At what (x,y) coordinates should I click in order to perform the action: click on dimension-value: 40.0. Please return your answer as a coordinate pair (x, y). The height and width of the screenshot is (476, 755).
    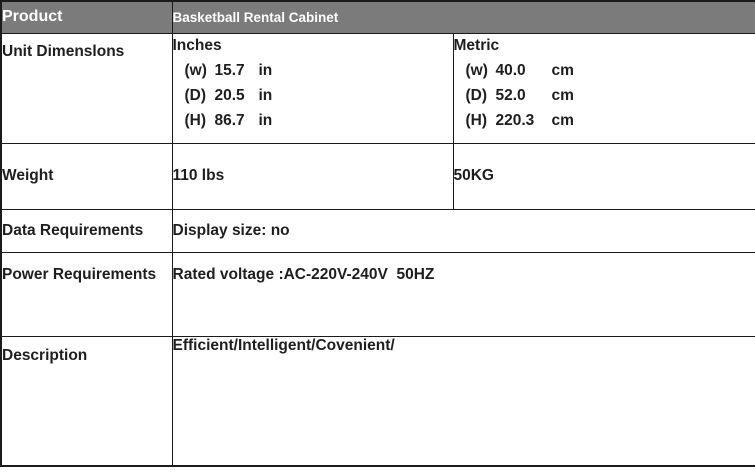
    Looking at the image, I should click on (510, 70).